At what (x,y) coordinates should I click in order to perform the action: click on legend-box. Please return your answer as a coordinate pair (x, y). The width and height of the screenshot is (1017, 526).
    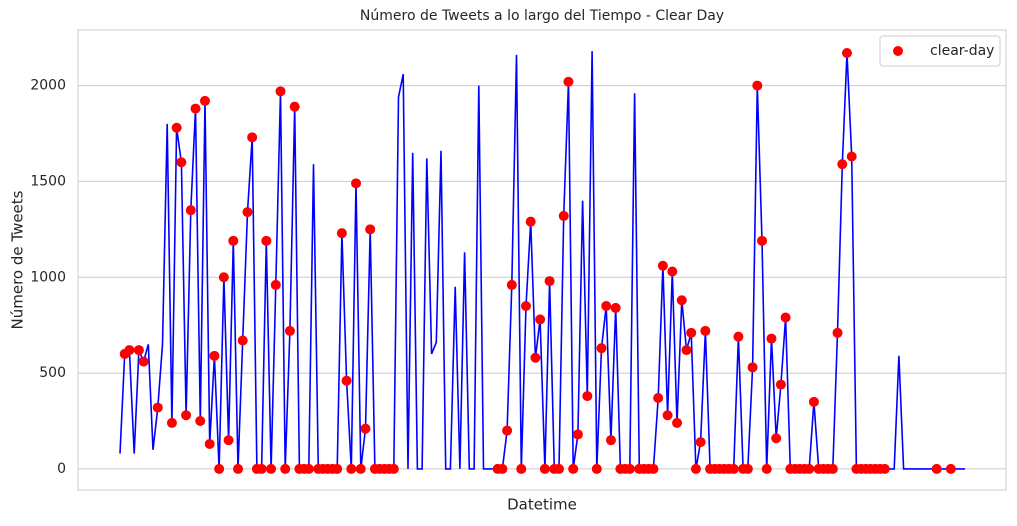
    Looking at the image, I should click on (940, 51).